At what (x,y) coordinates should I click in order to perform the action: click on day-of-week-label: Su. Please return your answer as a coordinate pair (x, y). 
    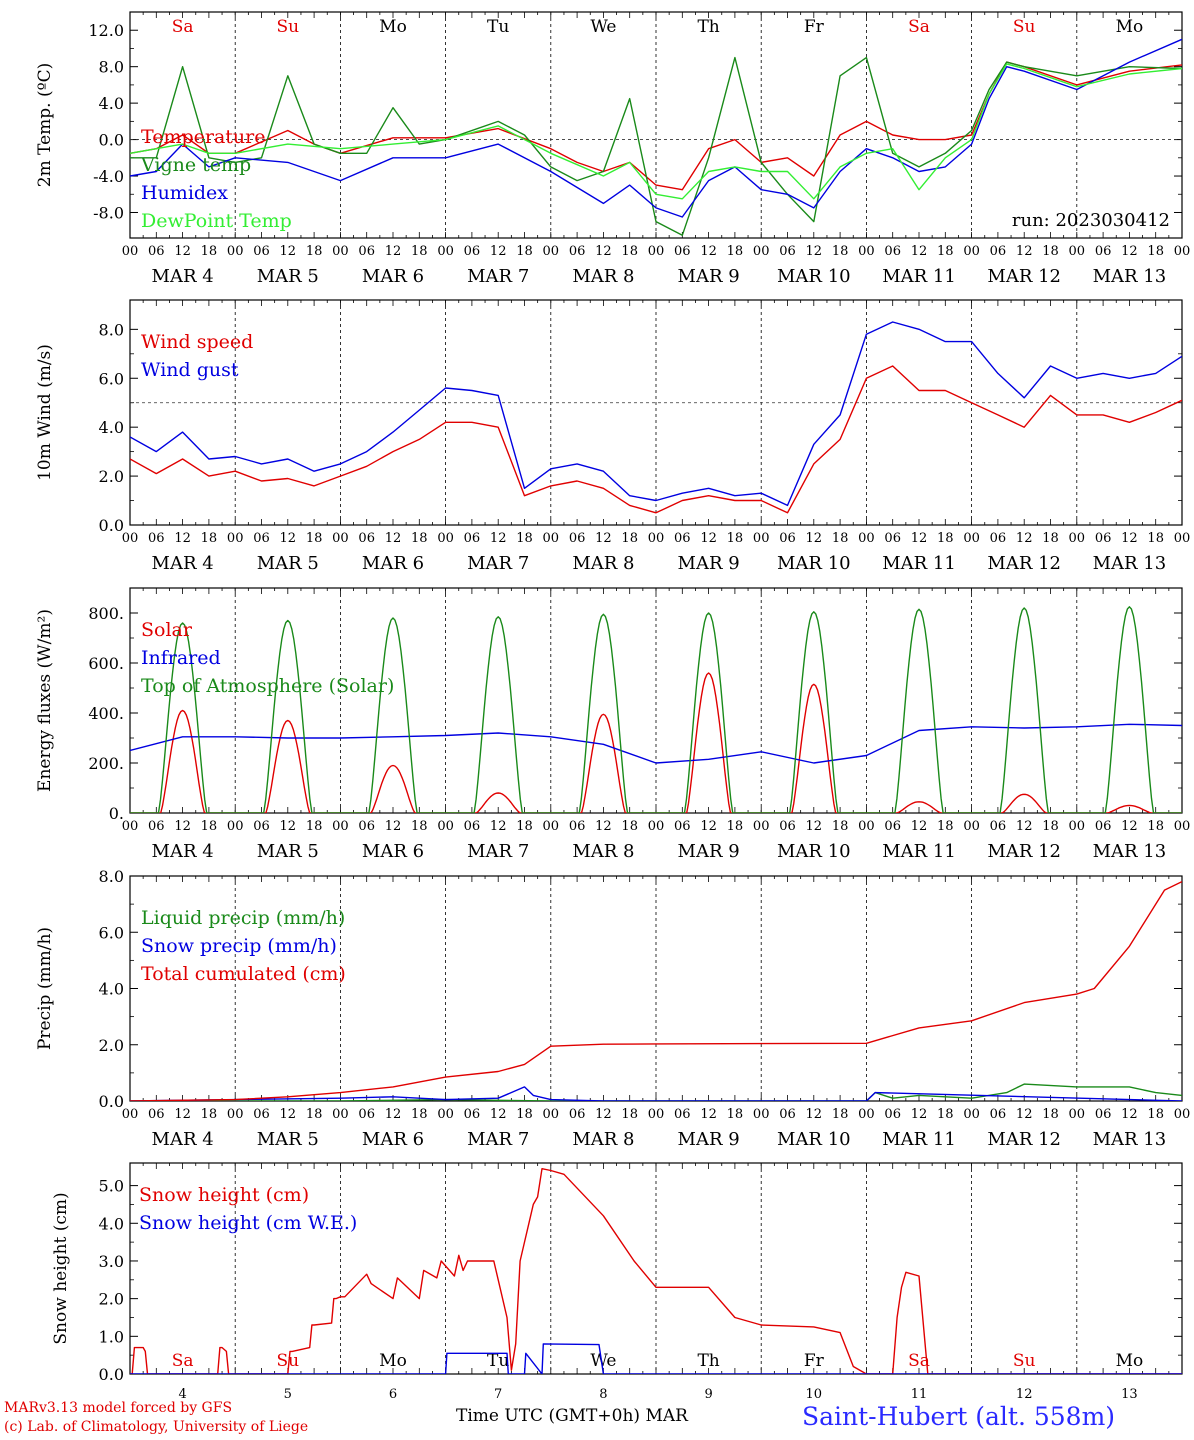
    Looking at the image, I should click on (287, 1361).